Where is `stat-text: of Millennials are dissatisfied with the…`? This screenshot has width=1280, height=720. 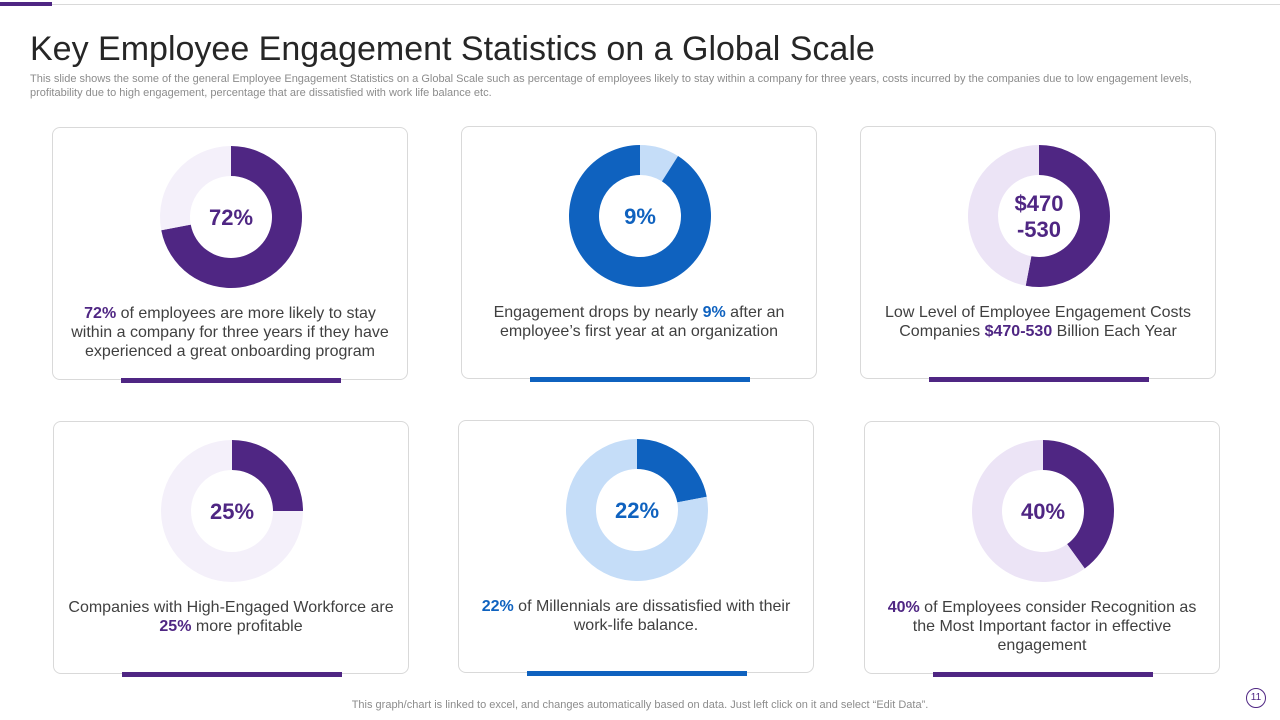
stat-text: of Millennials are dissatisfied with the… is located at coordinates (652, 616).